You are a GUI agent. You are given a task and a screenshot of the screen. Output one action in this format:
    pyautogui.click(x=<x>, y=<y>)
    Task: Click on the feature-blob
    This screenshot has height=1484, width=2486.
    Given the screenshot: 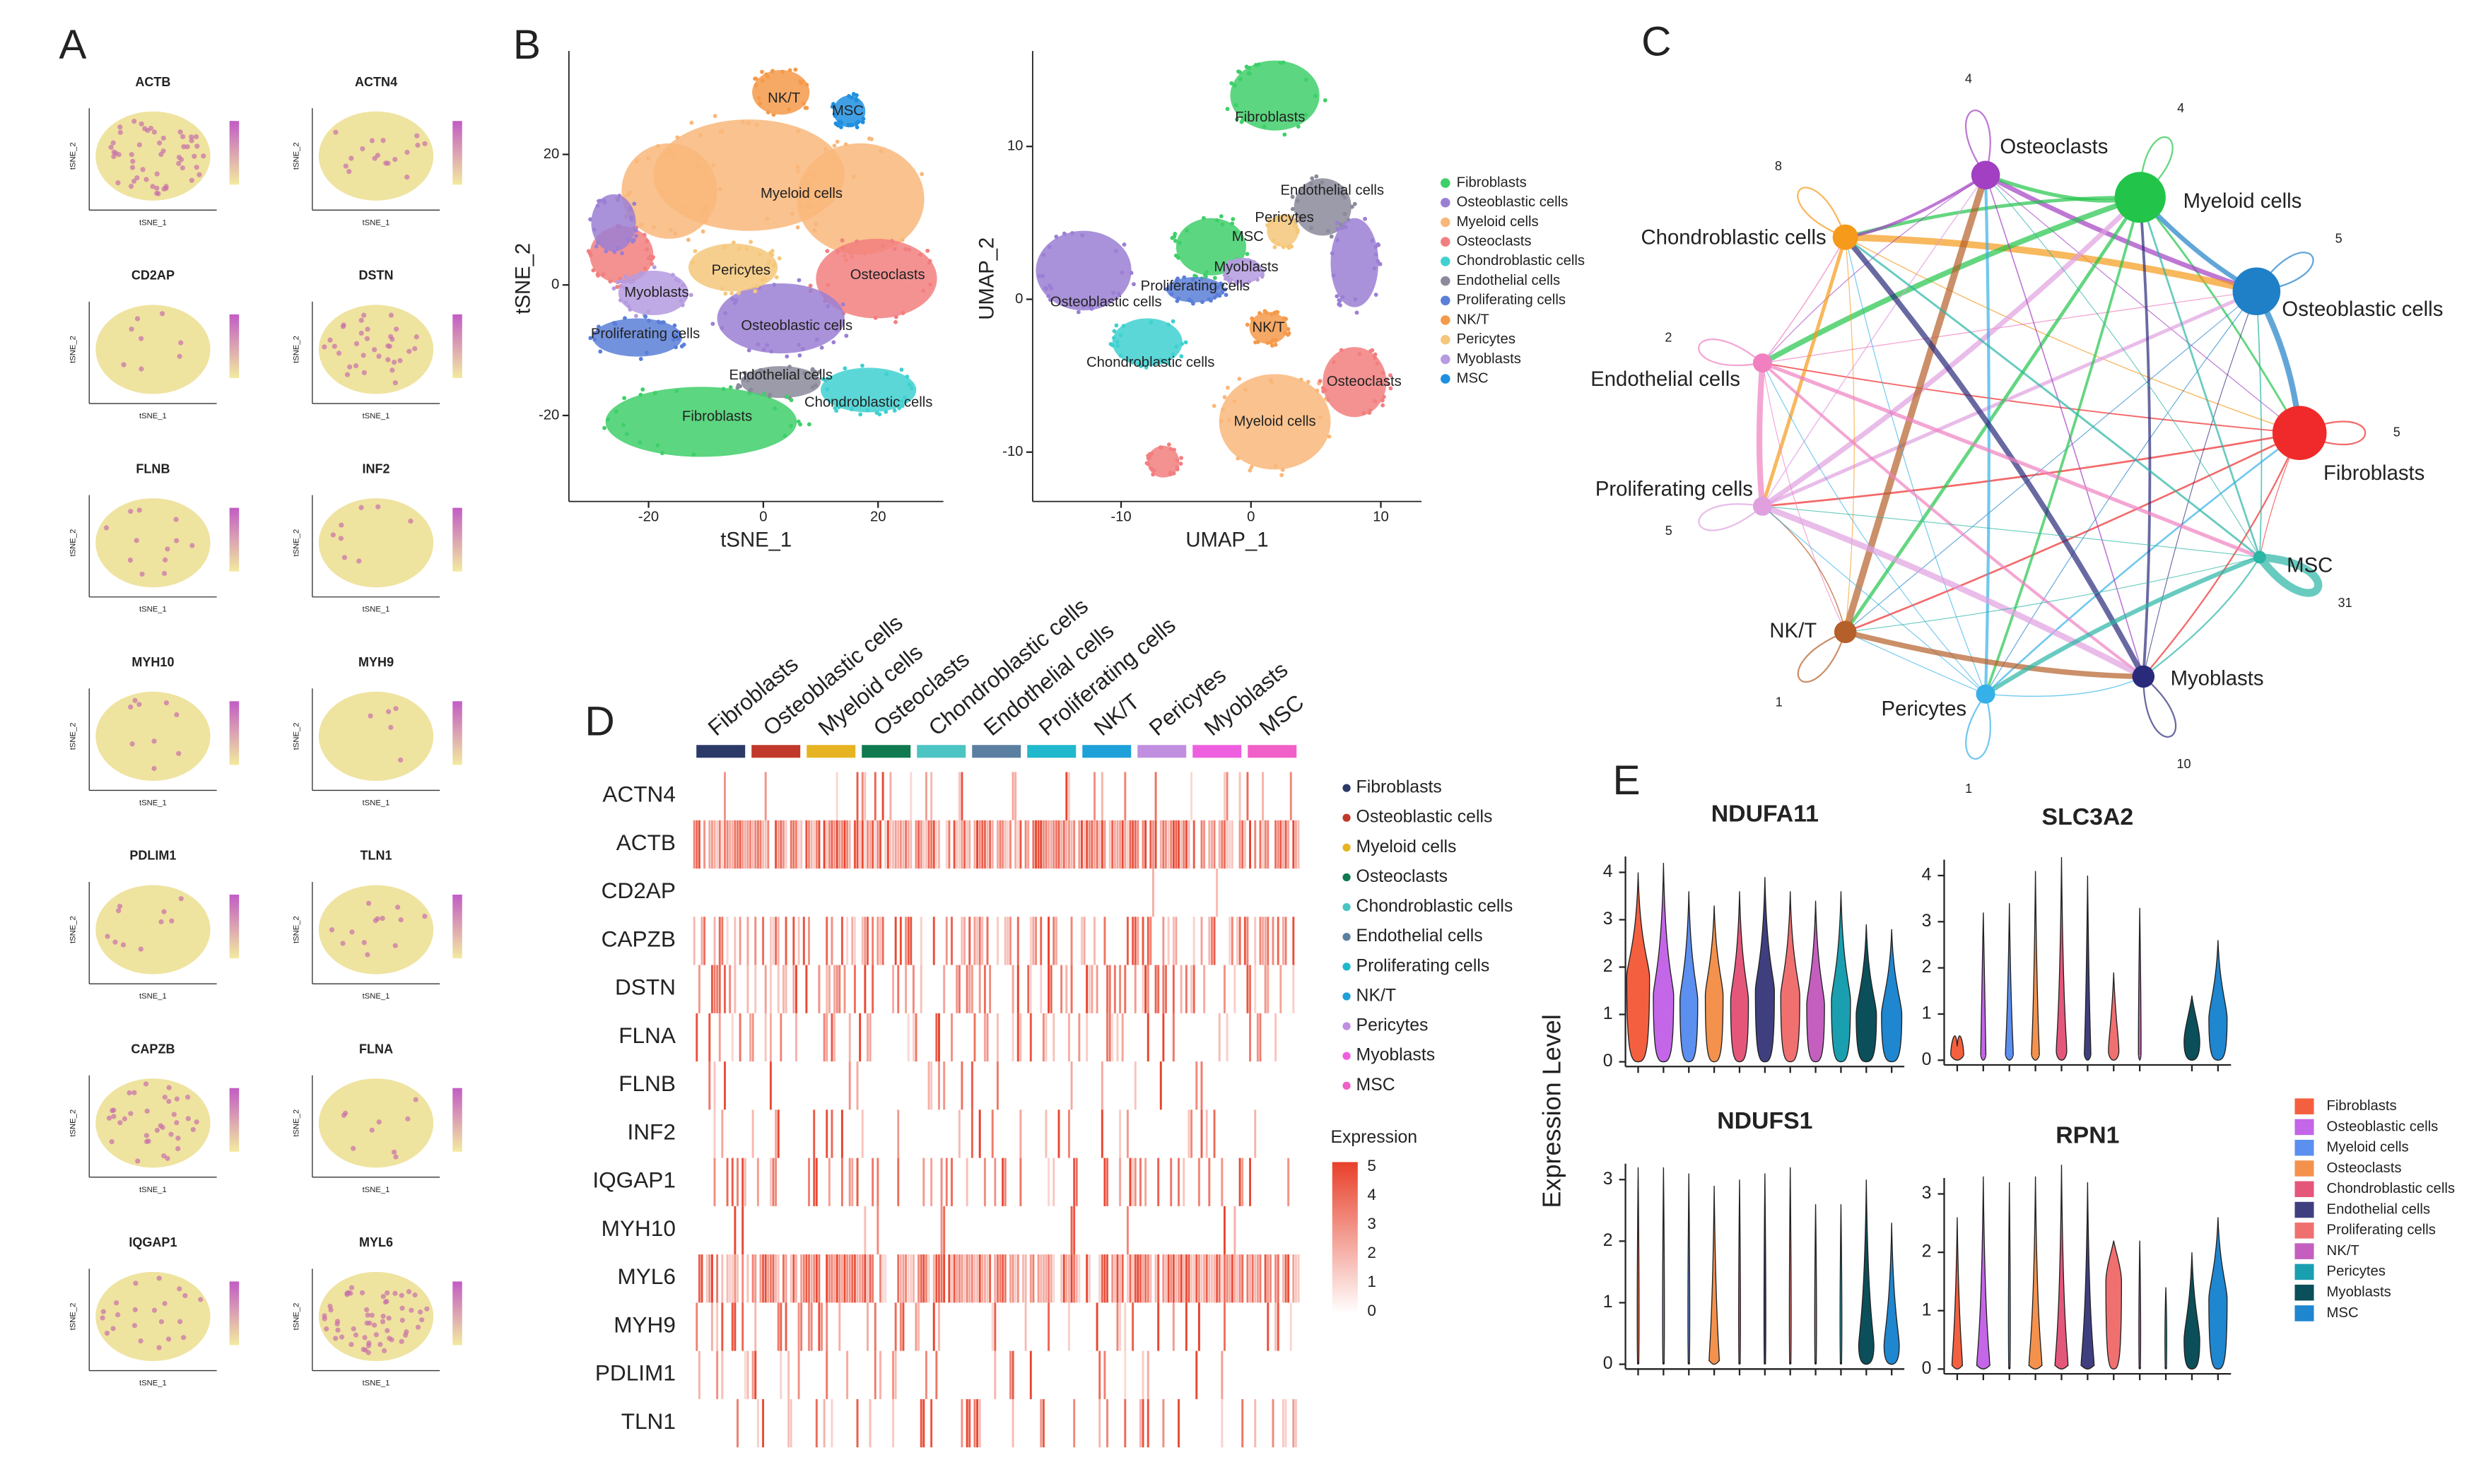 What is the action you would take?
    pyautogui.click(x=376, y=1316)
    